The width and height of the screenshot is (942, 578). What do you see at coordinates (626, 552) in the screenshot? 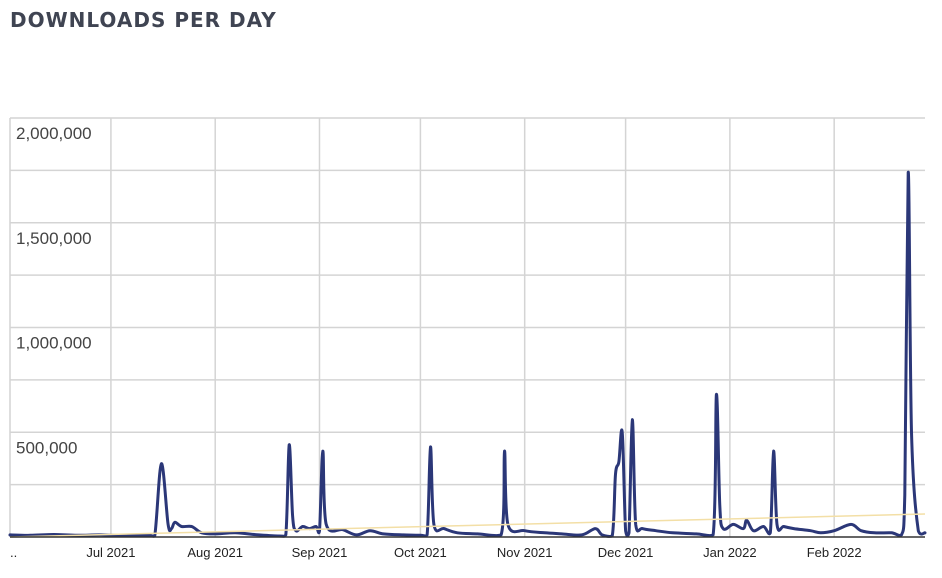
I see `x-tick-label: Dec 2021` at bounding box center [626, 552].